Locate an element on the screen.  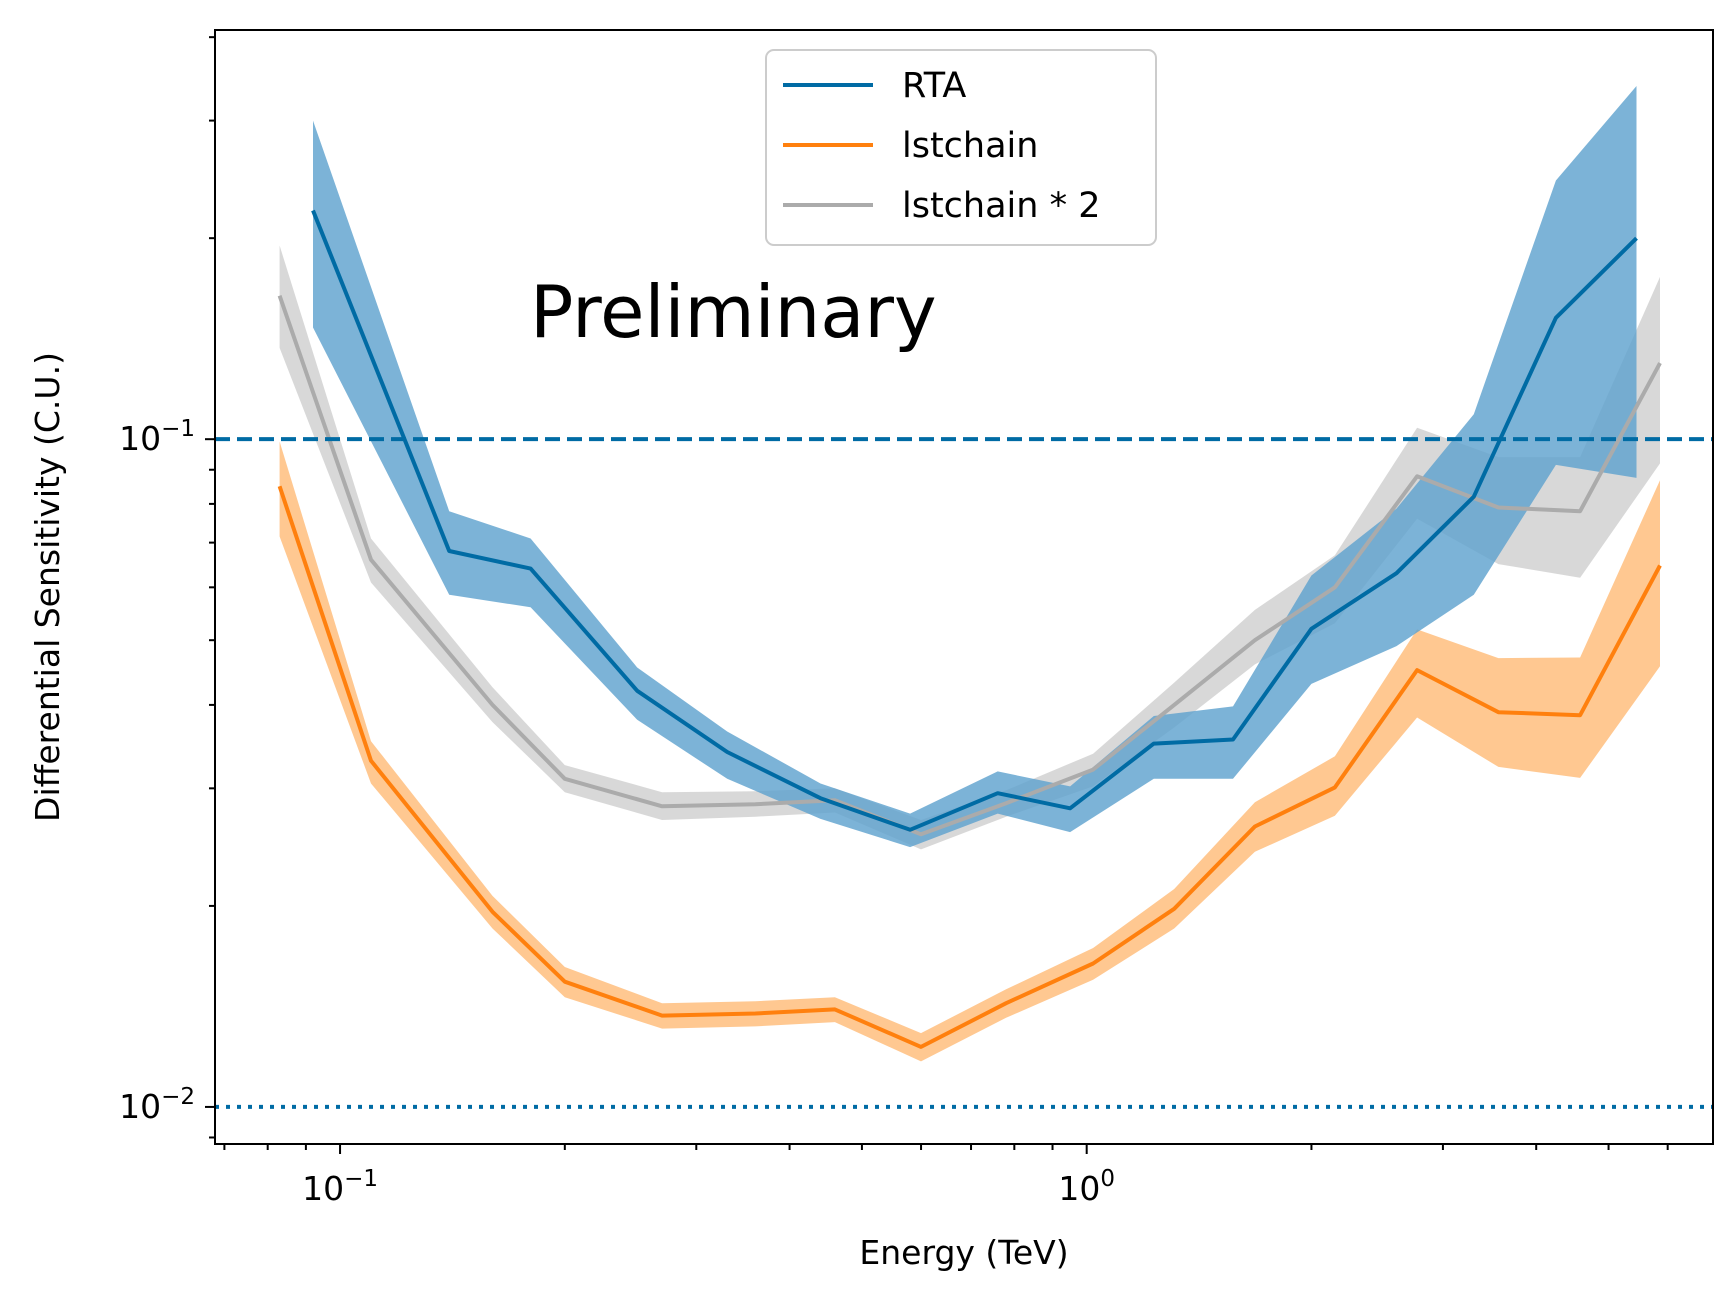
y-tick-label: 10⁻¹ is located at coordinates (157, 437).